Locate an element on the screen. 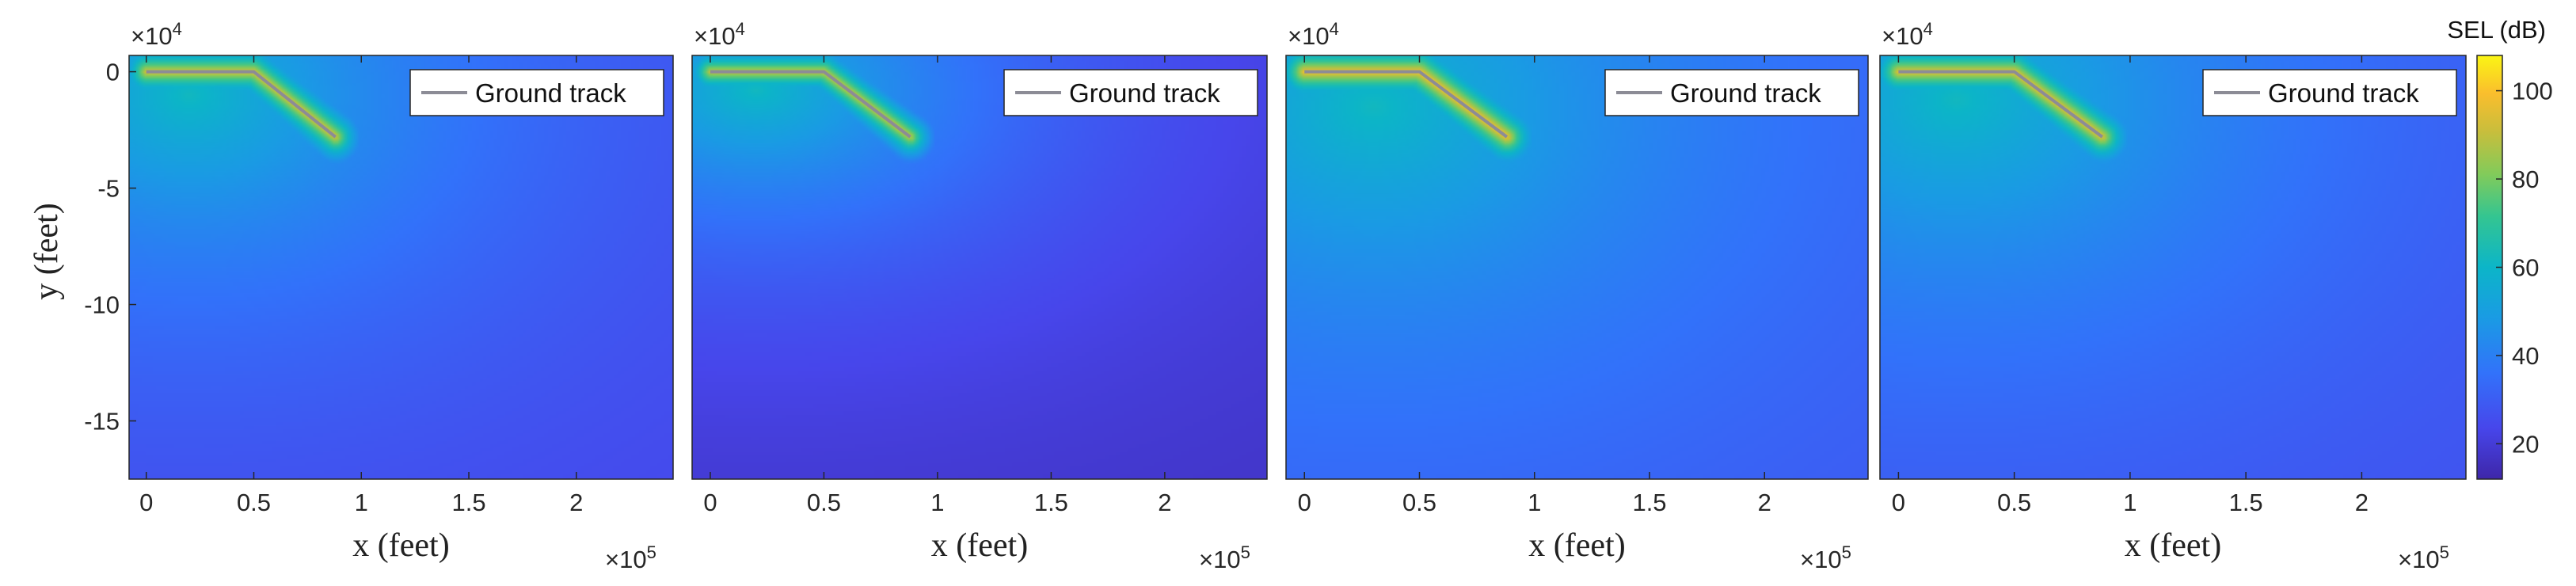 The width and height of the screenshot is (2576, 586). legend-4: Ground track is located at coordinates (2329, 92).